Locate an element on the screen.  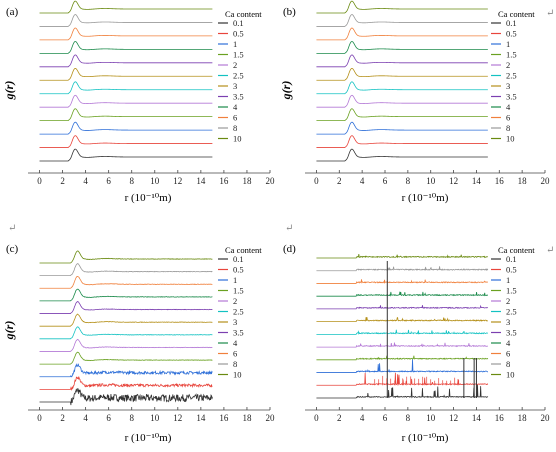
panel-c-legend-label-4: 4 is located at coordinates (235, 343).